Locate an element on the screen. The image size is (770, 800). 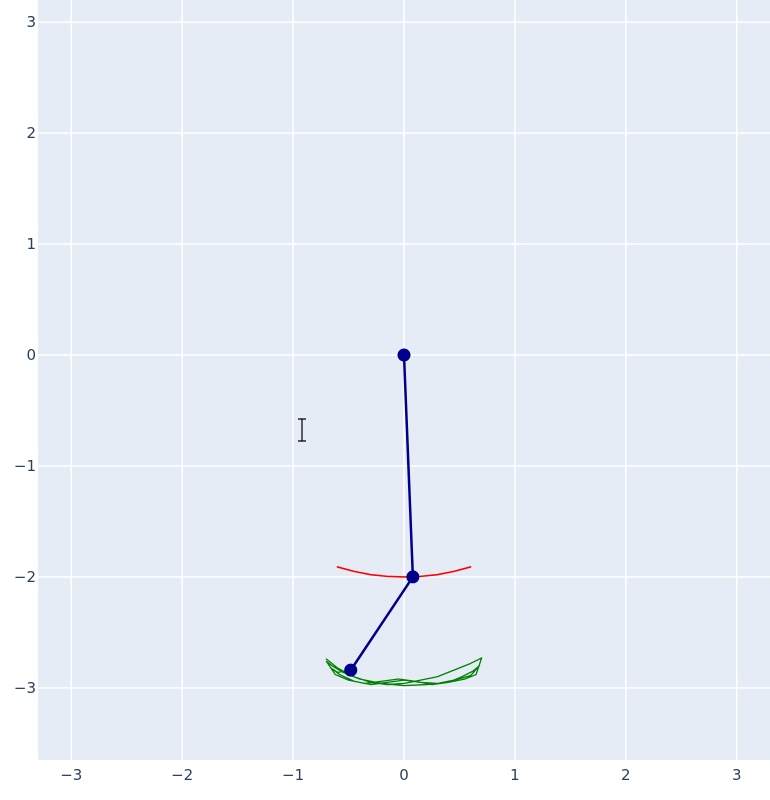
y-tick-label: 3 is located at coordinates (31, 22).